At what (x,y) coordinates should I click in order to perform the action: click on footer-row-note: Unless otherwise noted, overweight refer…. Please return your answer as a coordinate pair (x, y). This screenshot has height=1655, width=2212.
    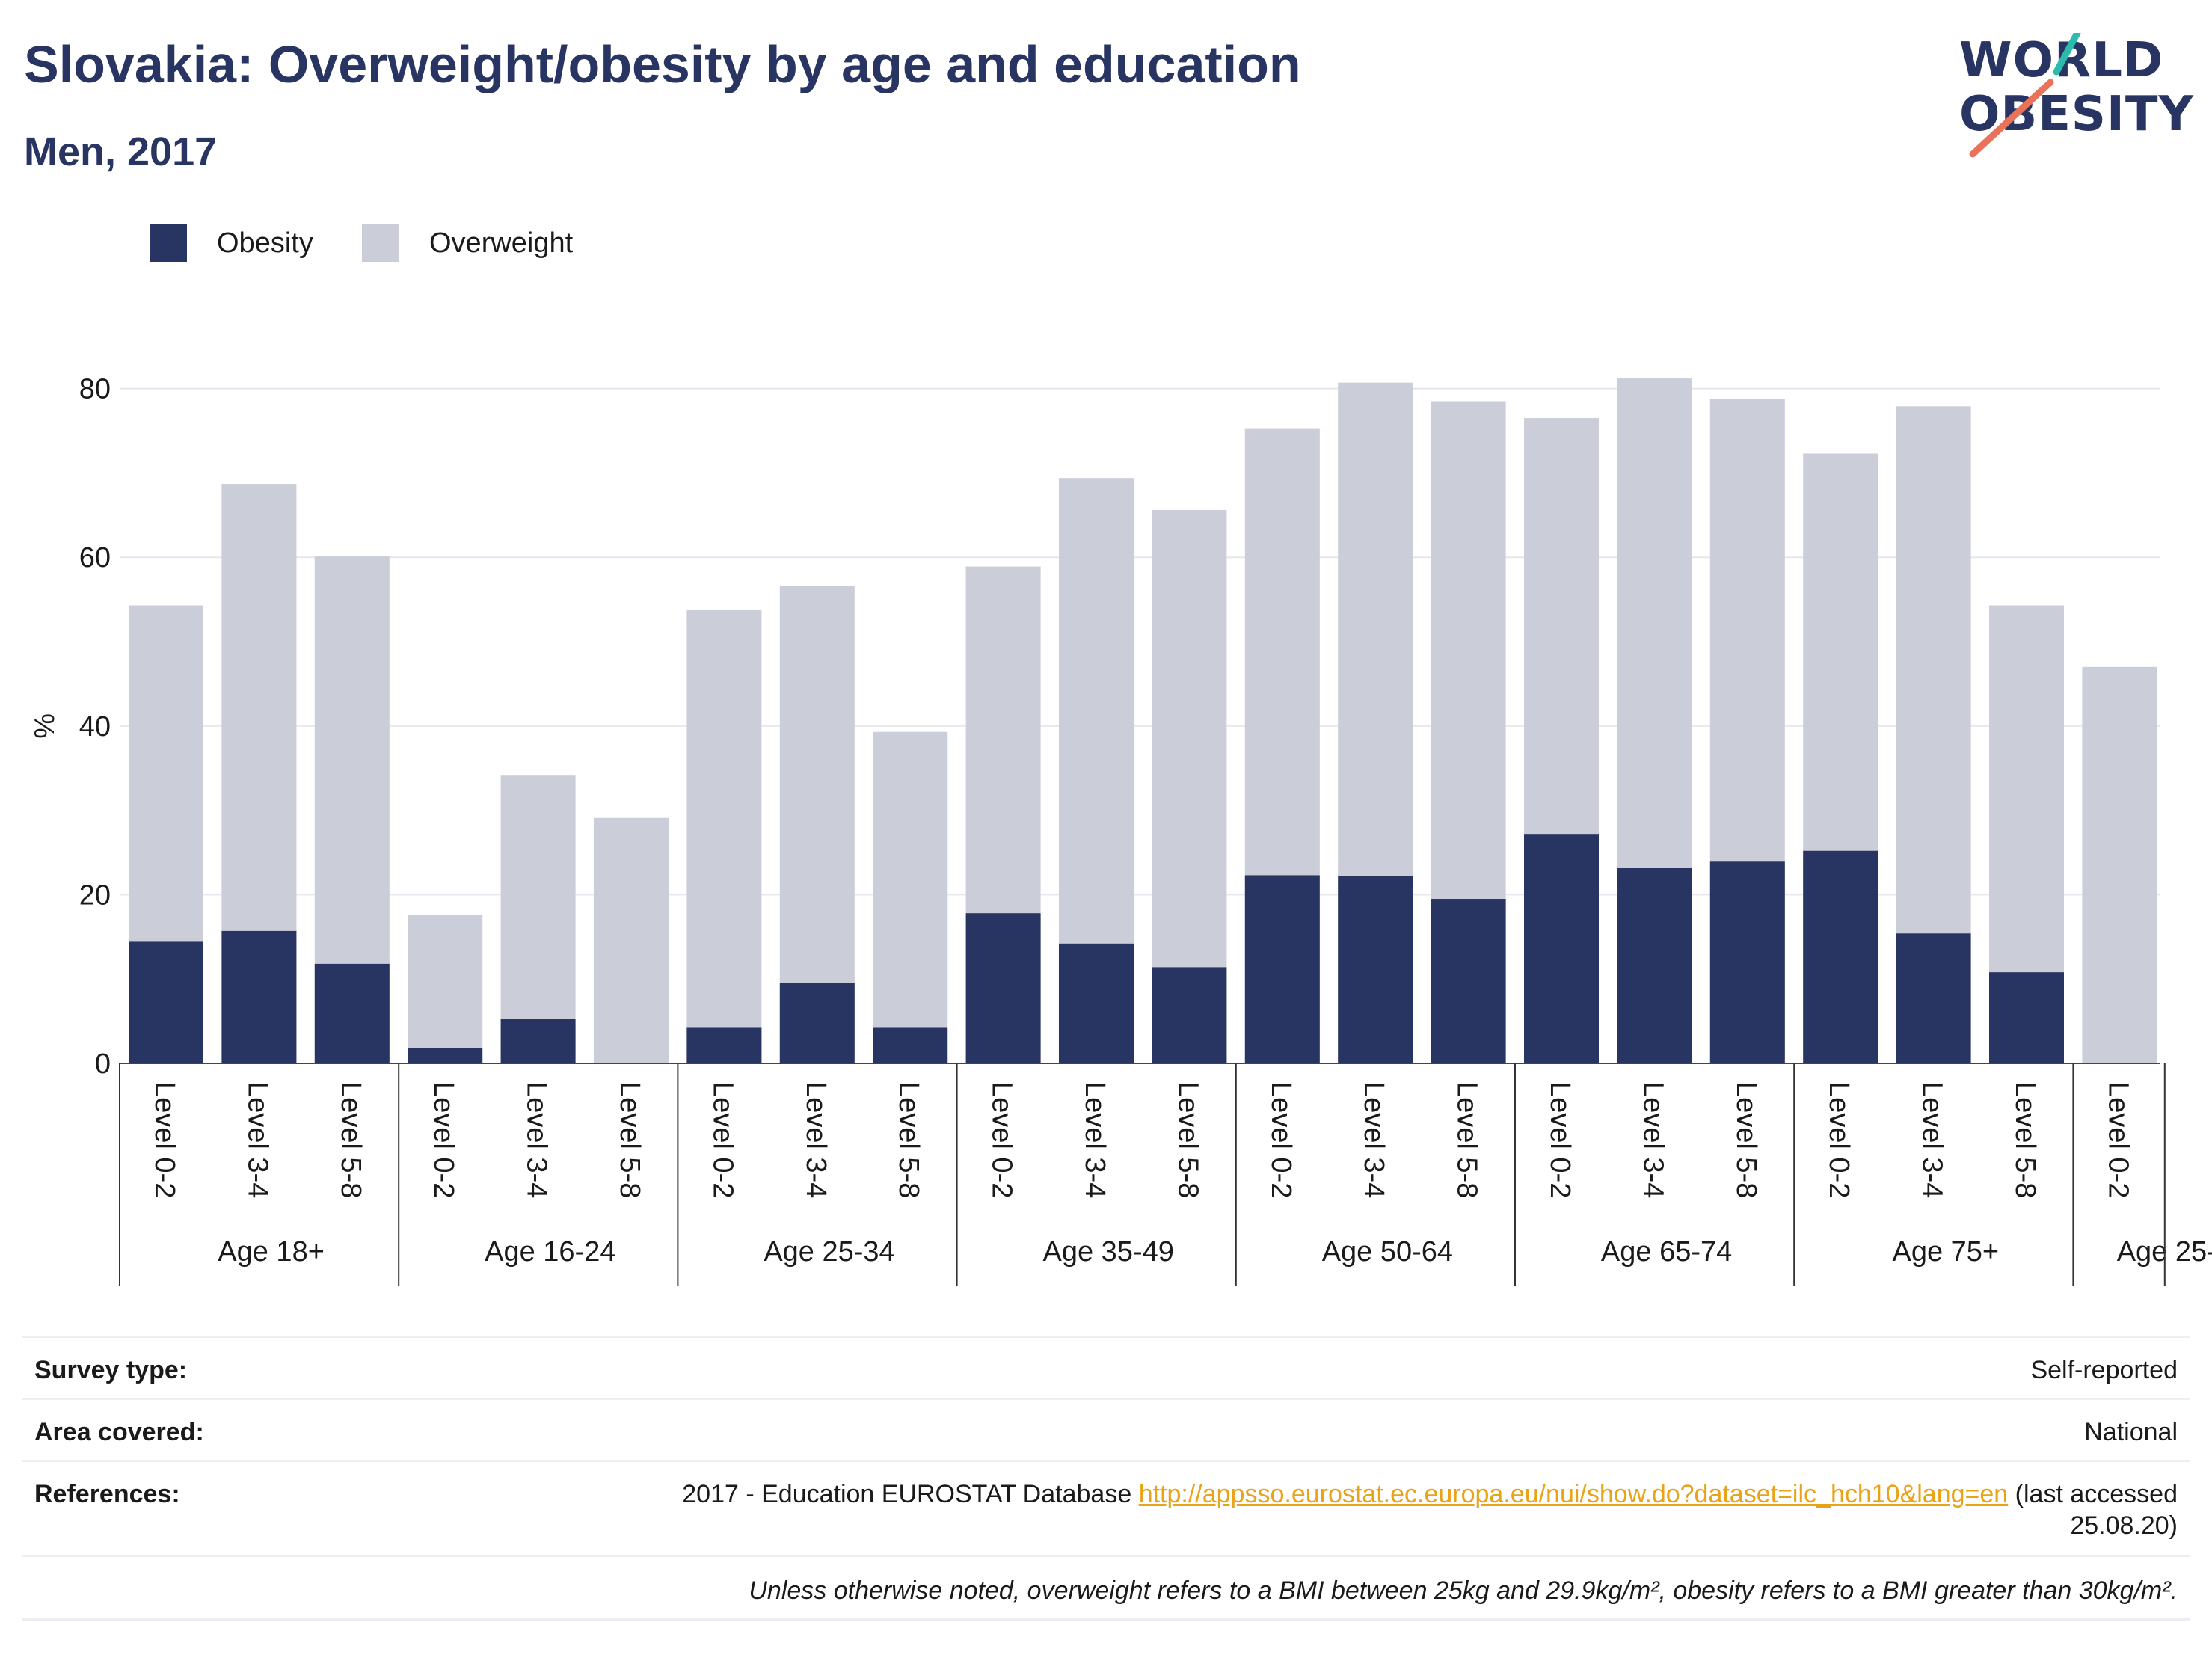
    Looking at the image, I should click on (1106, 1588).